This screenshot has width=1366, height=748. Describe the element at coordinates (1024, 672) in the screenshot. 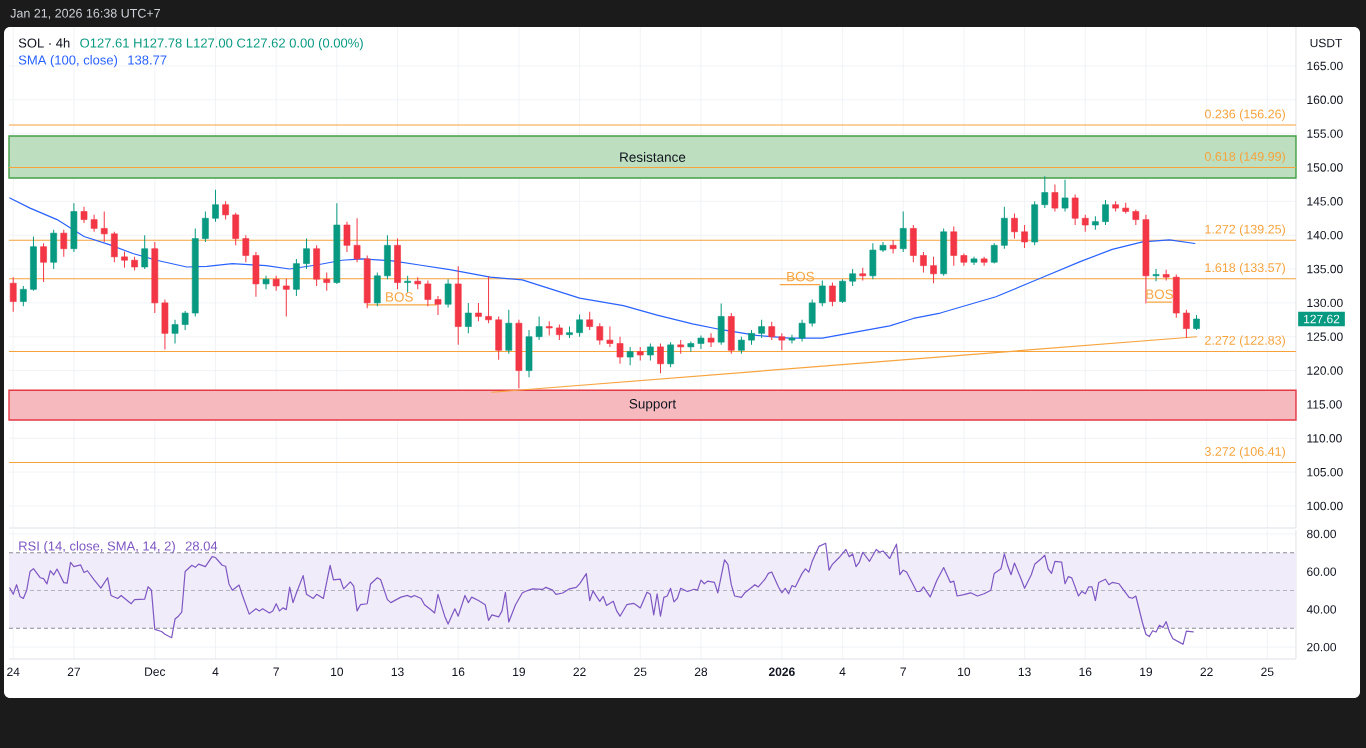

I see `x-tick-label: 13` at that location.